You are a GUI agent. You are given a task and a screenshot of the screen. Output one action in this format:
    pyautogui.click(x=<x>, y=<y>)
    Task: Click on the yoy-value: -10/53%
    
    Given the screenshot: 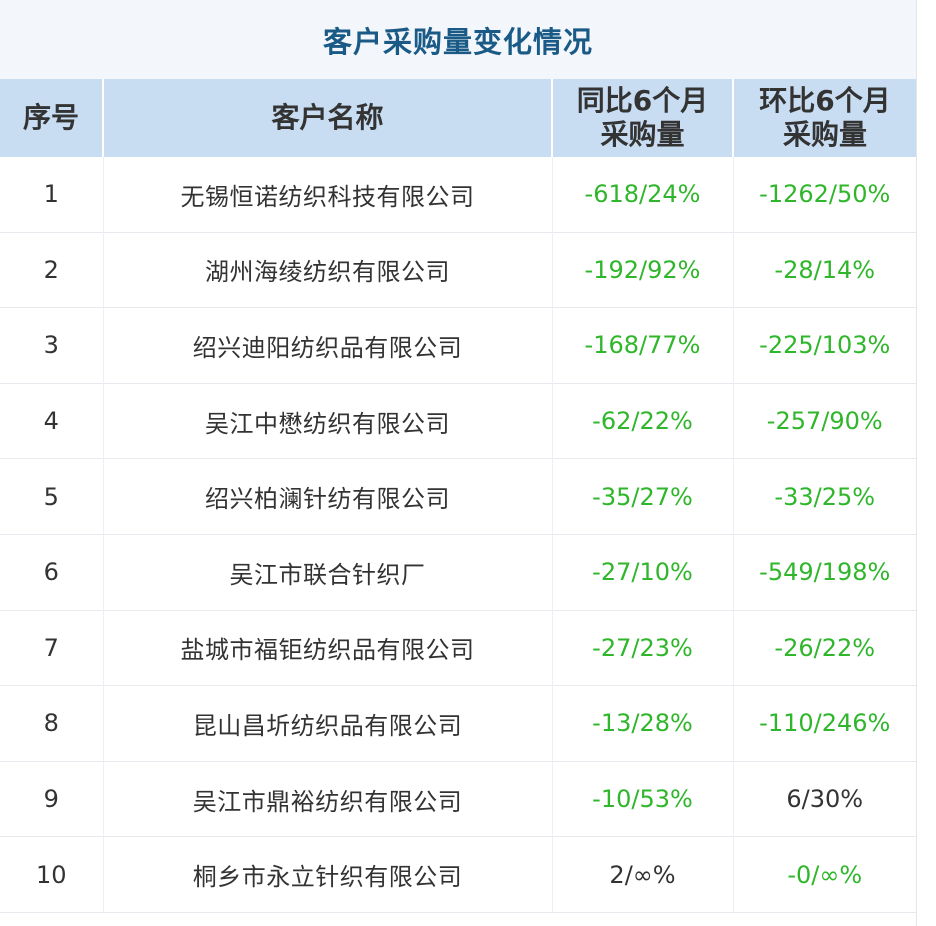 What is the action you would take?
    pyautogui.click(x=642, y=798)
    